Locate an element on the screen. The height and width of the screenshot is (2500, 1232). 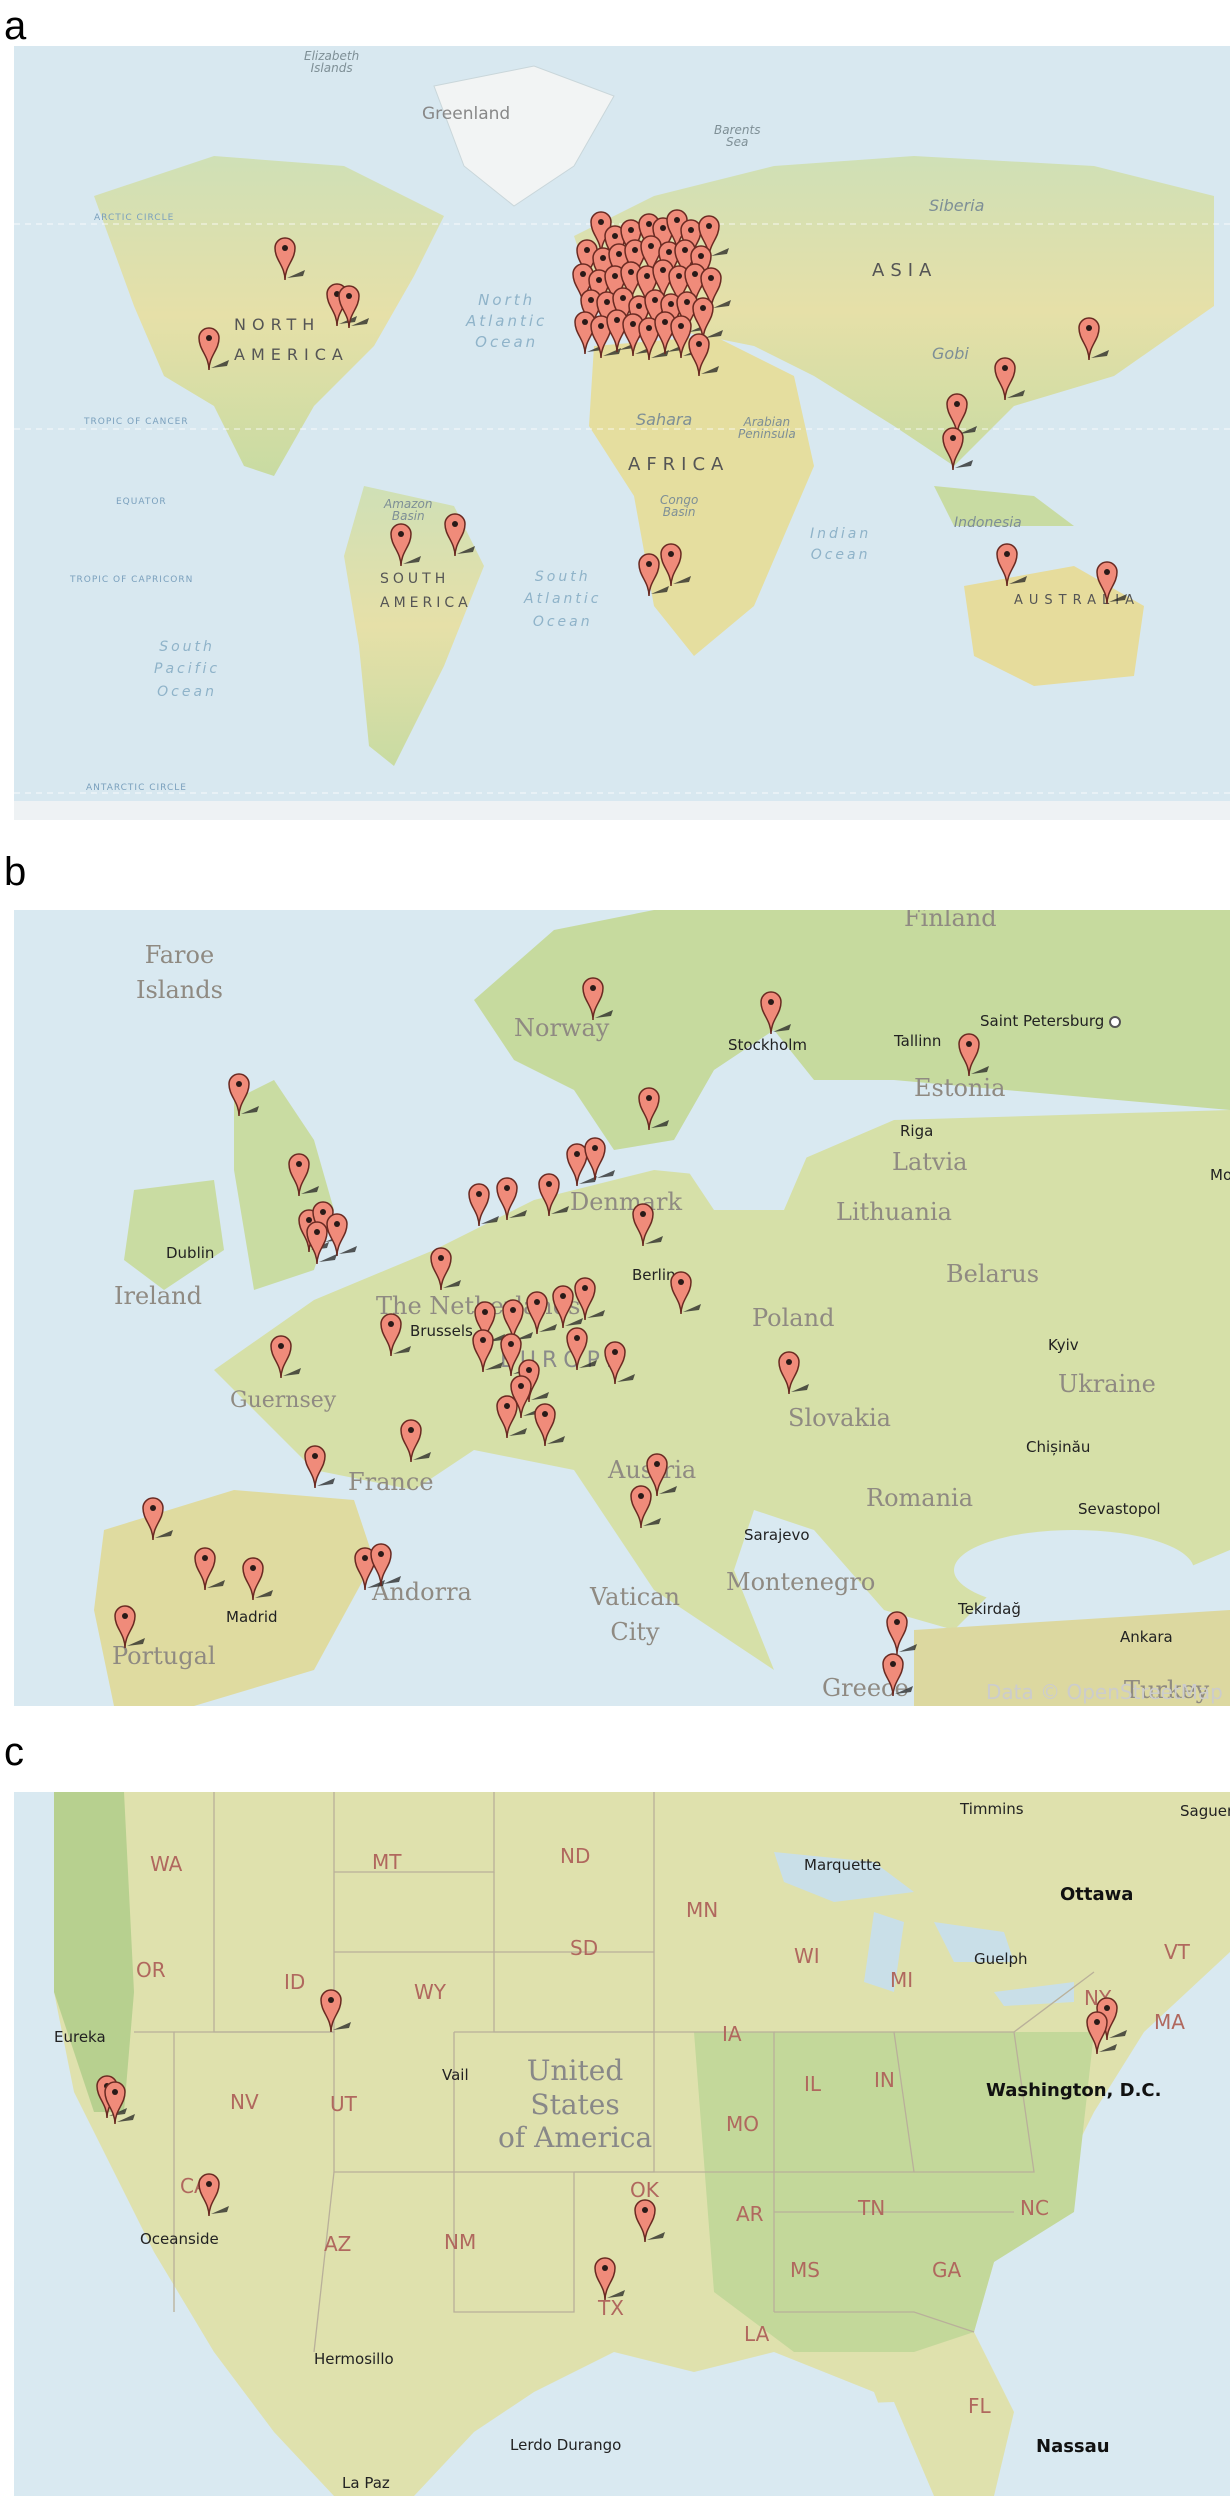
label-marquette: Marquette is located at coordinates (843, 1865).